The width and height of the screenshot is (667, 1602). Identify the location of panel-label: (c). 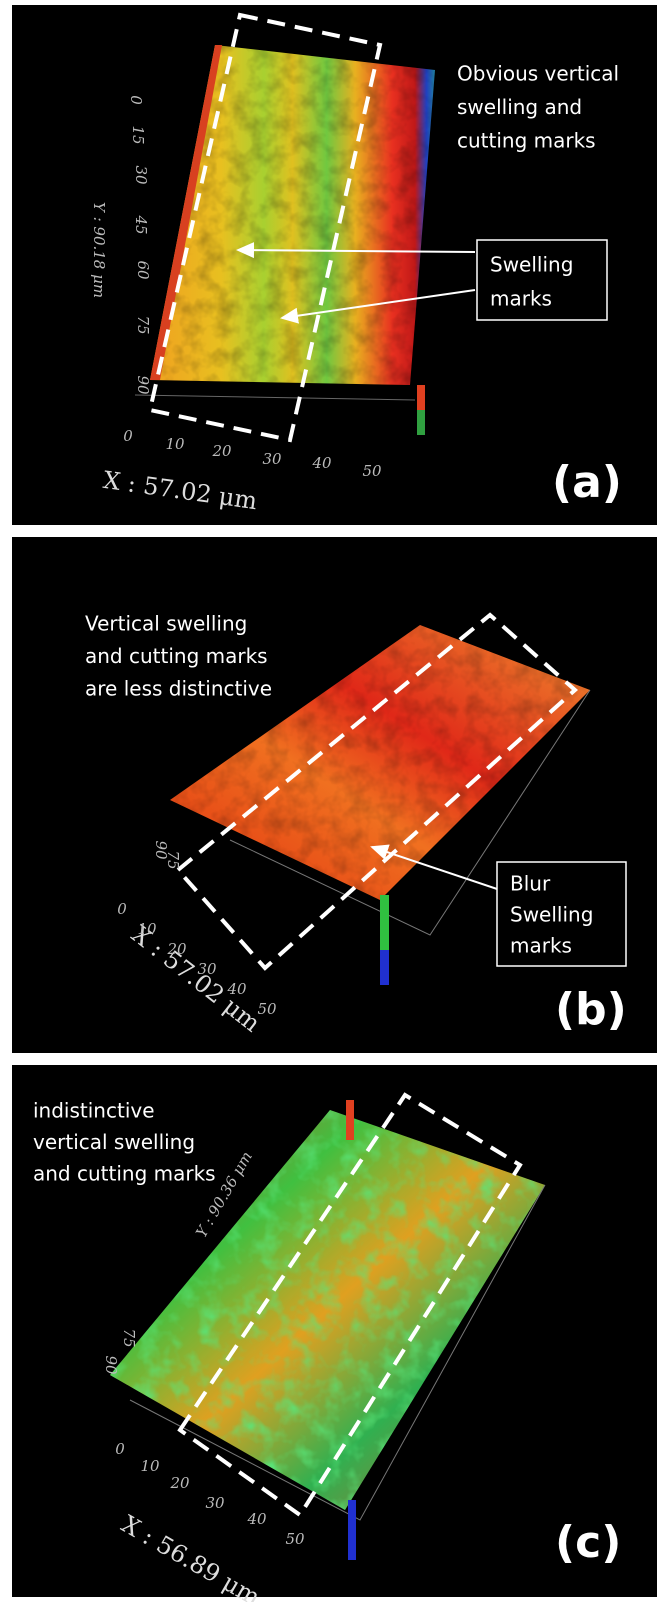
(588, 1542).